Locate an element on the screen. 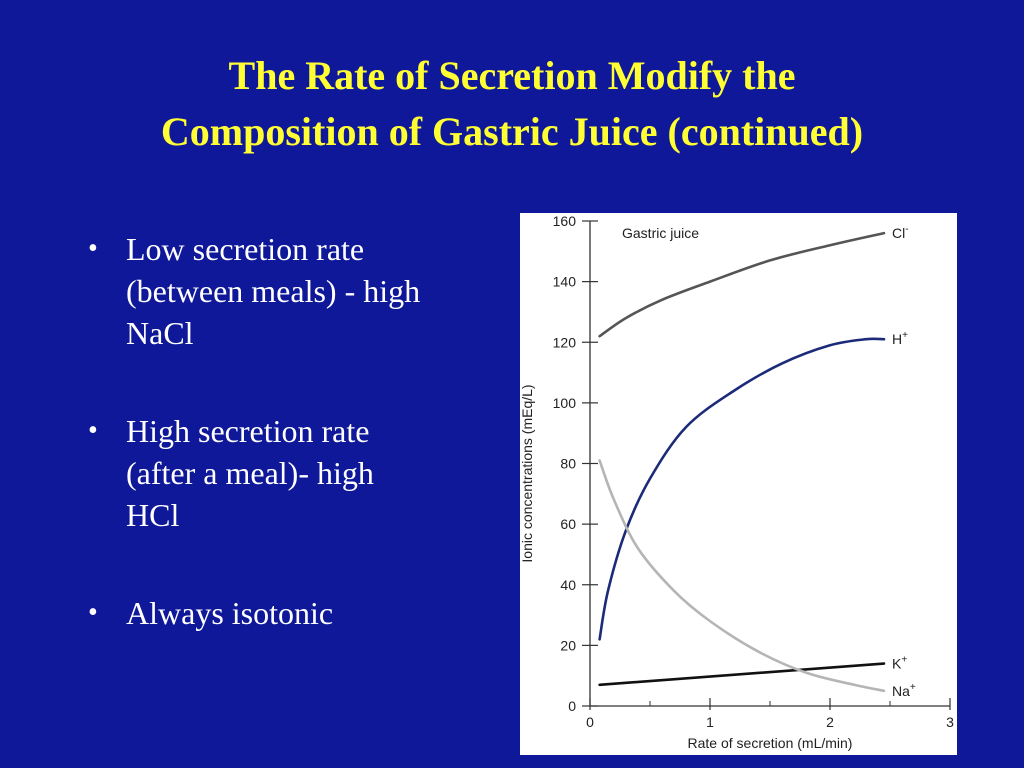 Image resolution: width=1024 pixels, height=768 pixels. bullet-line: Always isotonic is located at coordinates (230, 613).